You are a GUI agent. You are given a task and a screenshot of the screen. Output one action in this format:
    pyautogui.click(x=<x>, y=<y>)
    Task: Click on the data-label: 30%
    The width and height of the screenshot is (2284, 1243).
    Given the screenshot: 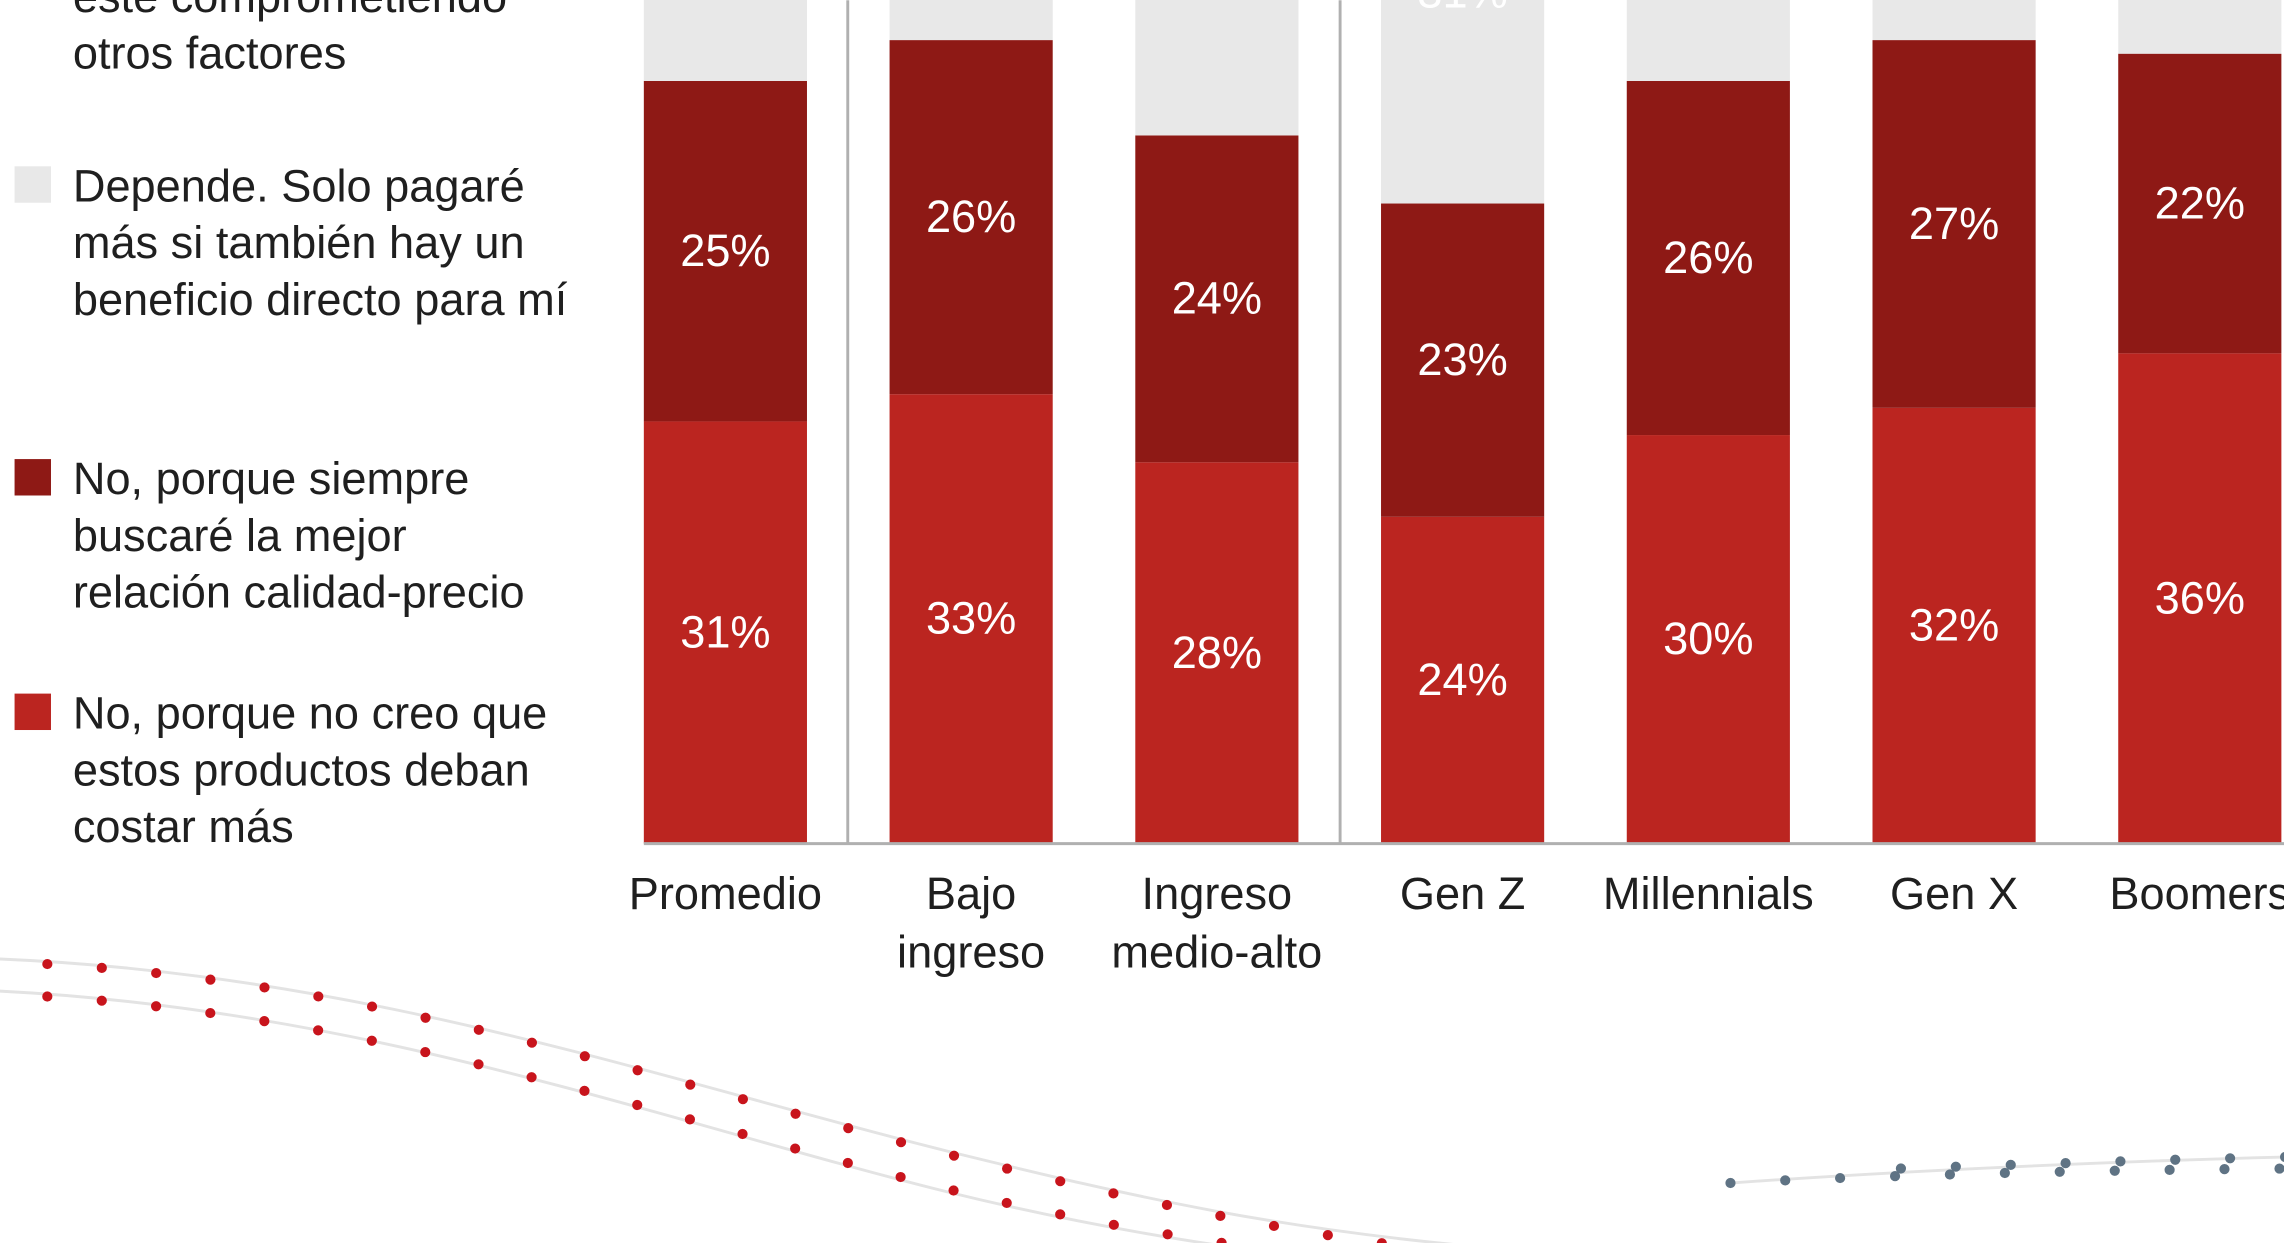 What is the action you would take?
    pyautogui.click(x=1708, y=638)
    